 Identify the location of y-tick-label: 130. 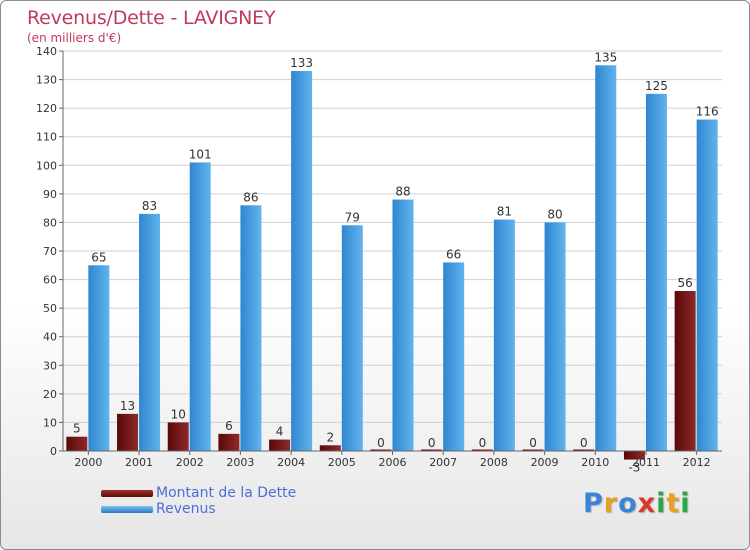
(46, 80).